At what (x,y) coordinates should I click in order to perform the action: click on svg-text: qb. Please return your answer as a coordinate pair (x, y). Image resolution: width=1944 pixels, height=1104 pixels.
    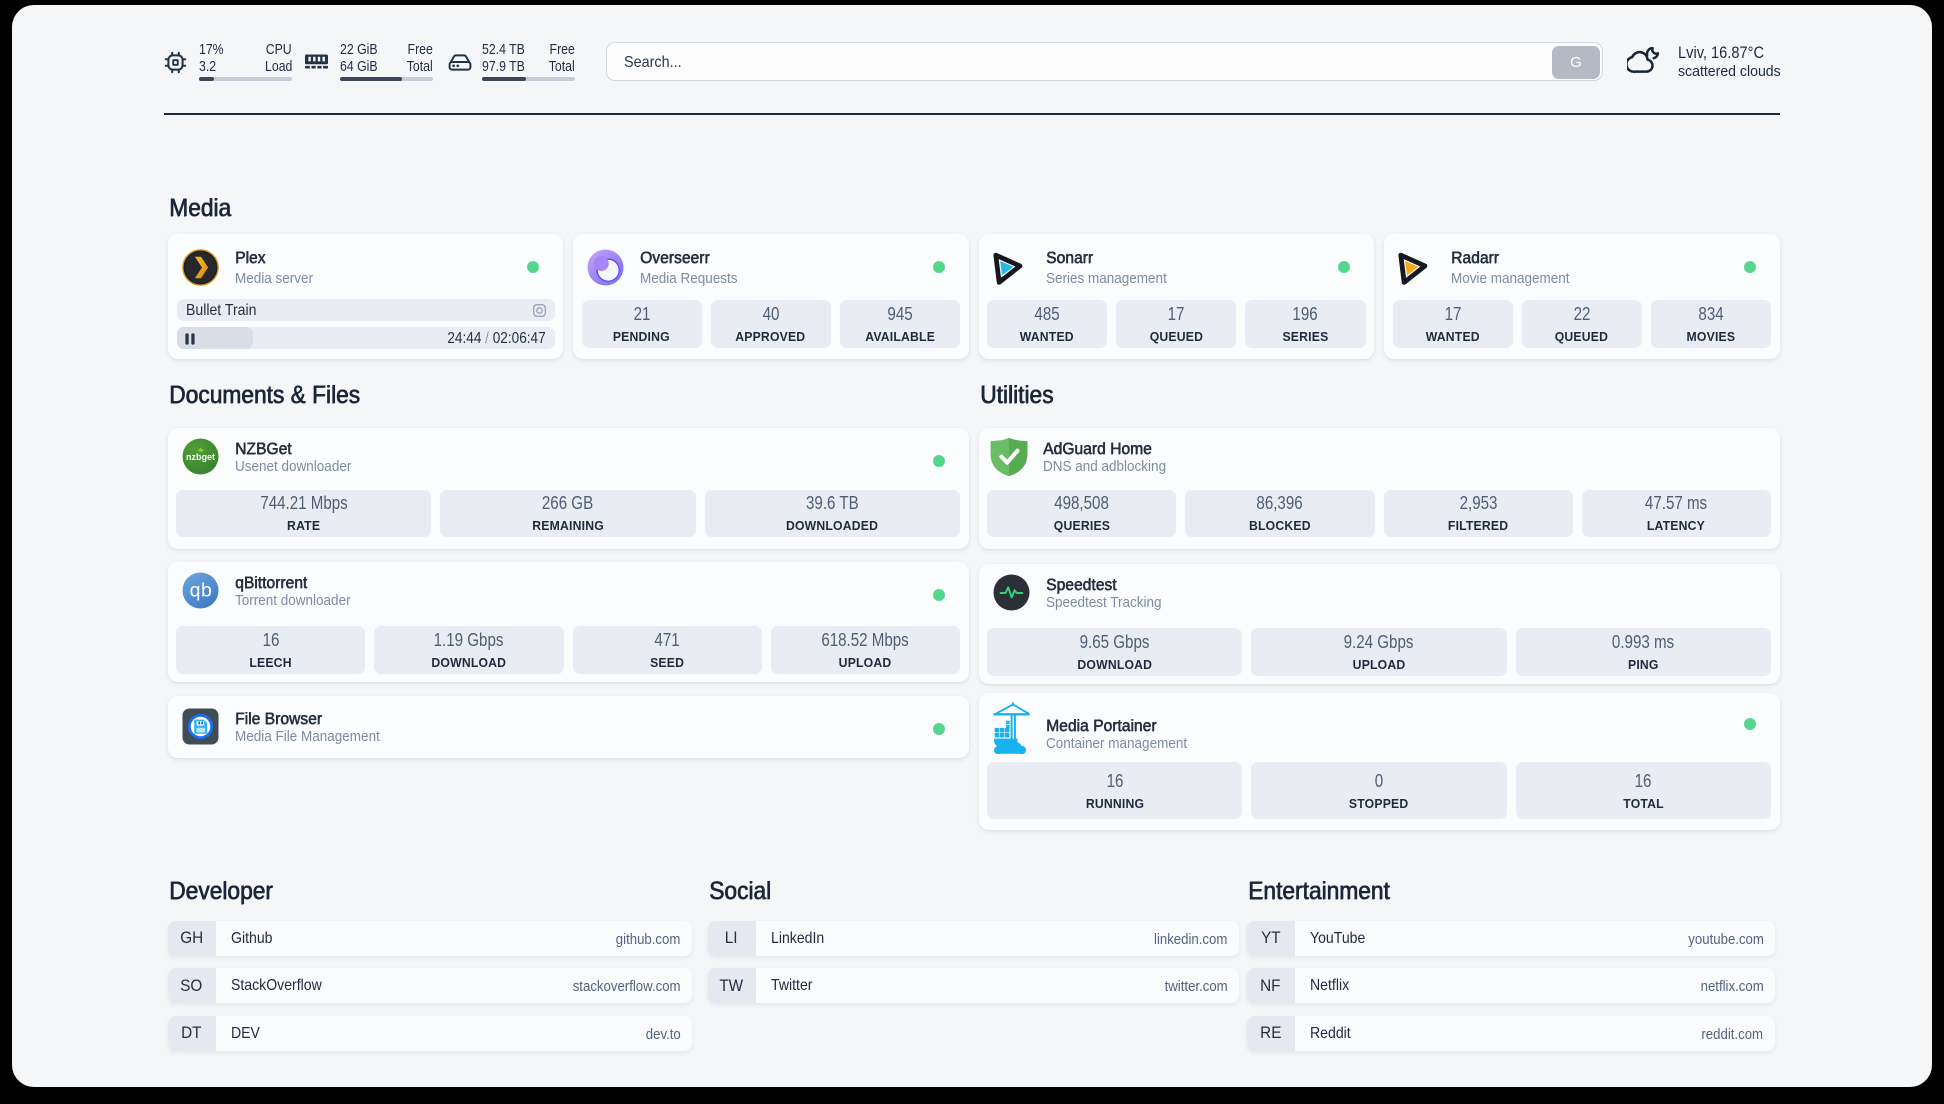
    Looking at the image, I should click on (200, 591).